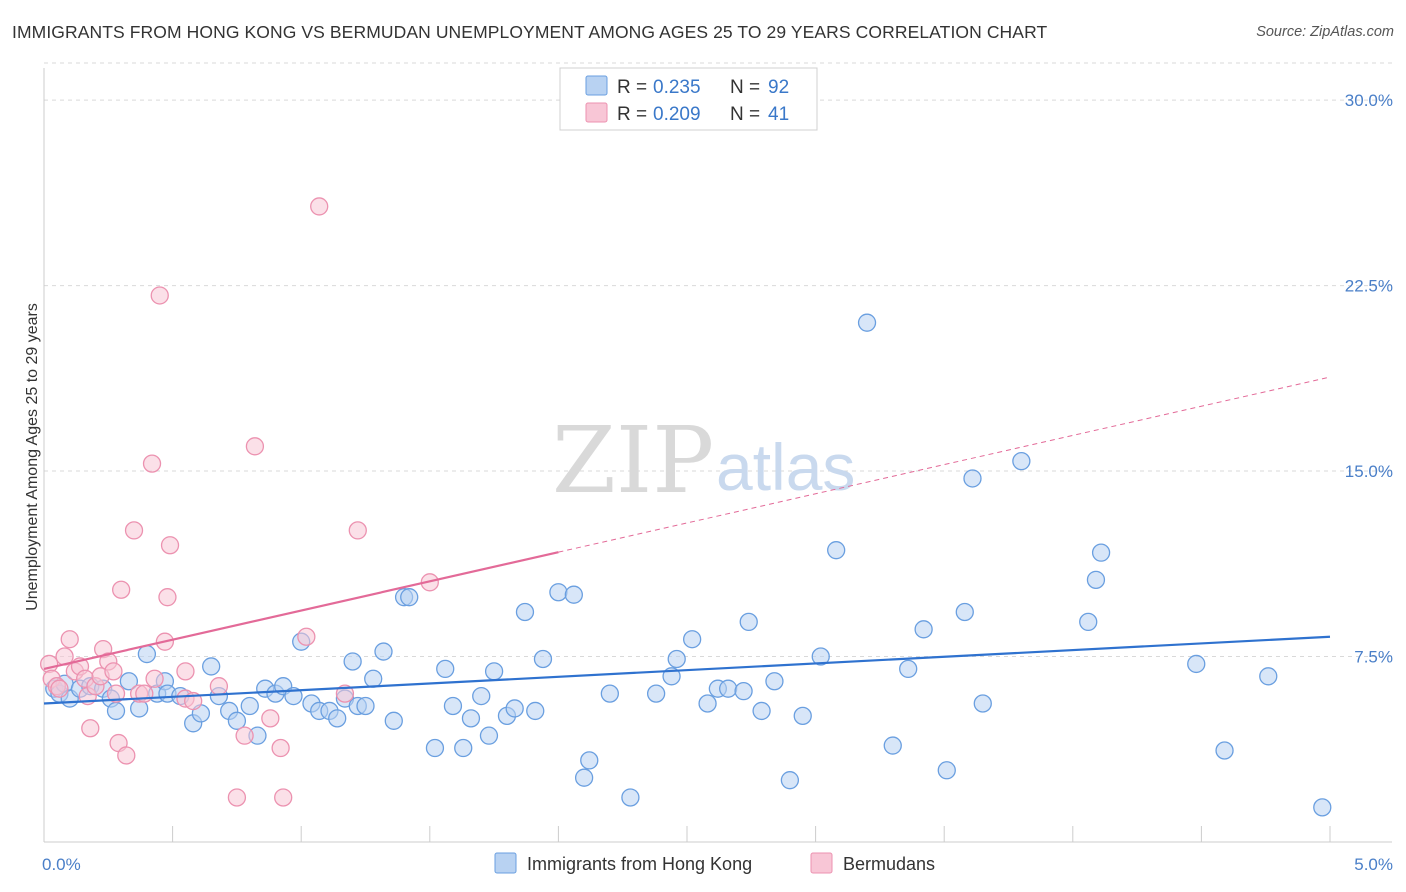 The width and height of the screenshot is (1406, 892). I want to click on legend-r-label-1: R =, so click(632, 87).